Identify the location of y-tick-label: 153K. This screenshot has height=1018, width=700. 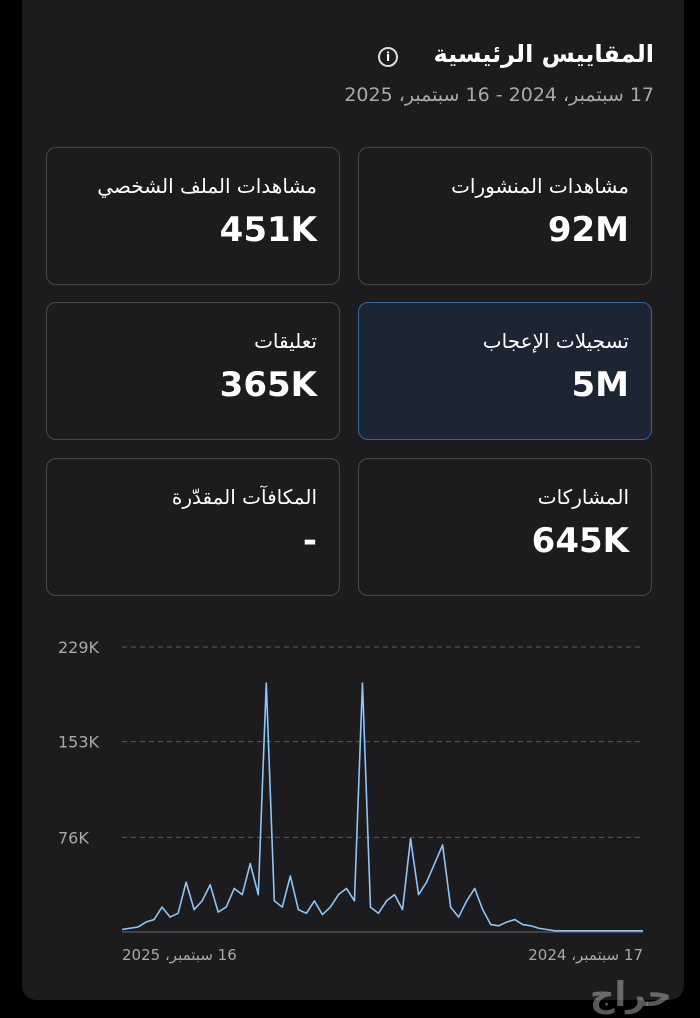
(79, 742).